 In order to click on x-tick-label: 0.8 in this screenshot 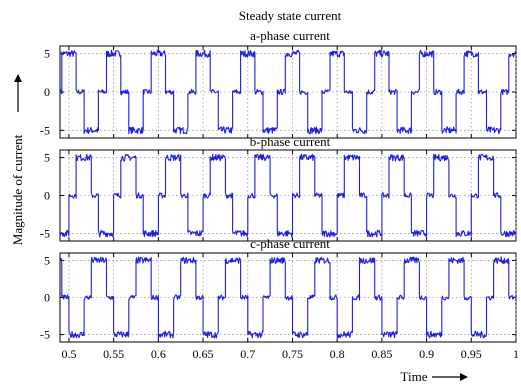, I will do `click(337, 354)`.